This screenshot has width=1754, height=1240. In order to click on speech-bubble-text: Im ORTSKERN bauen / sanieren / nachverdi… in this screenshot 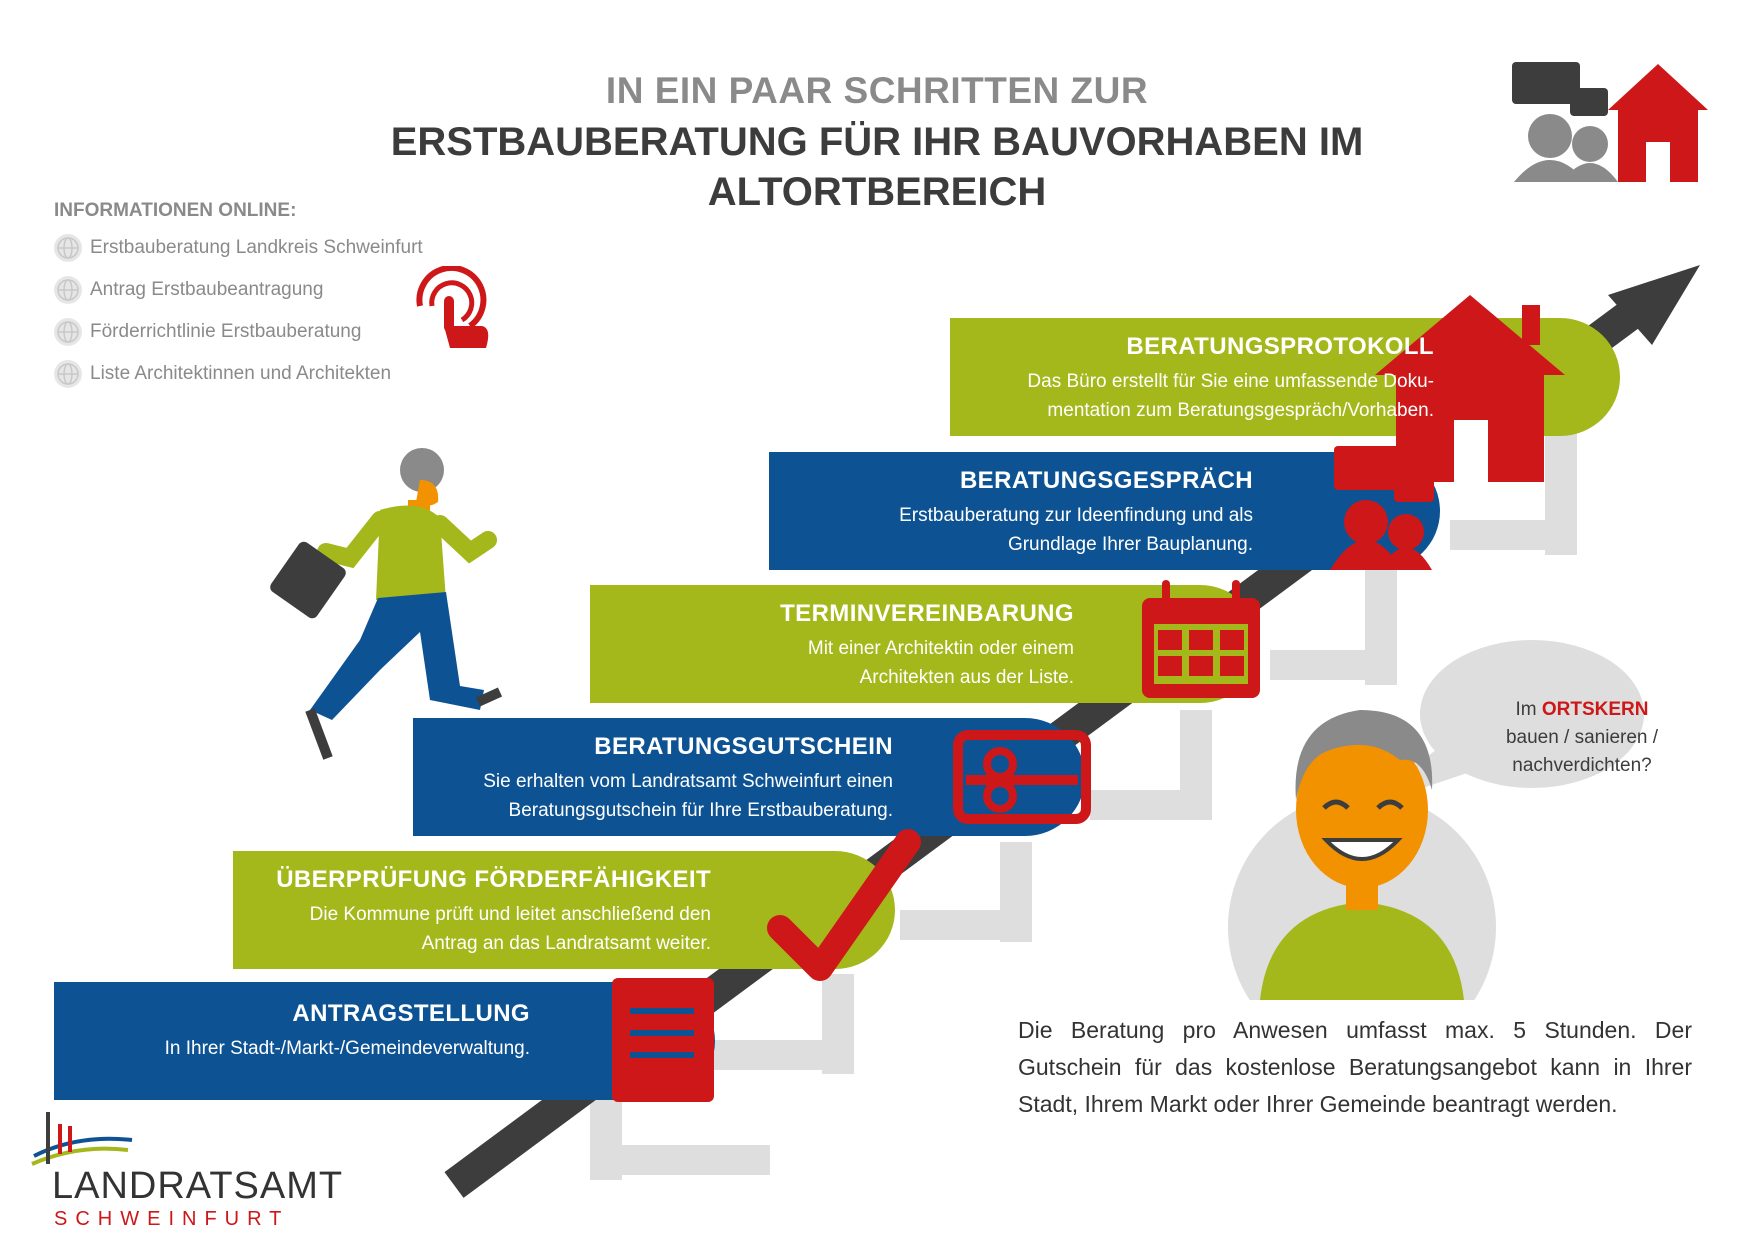, I will do `click(1582, 738)`.